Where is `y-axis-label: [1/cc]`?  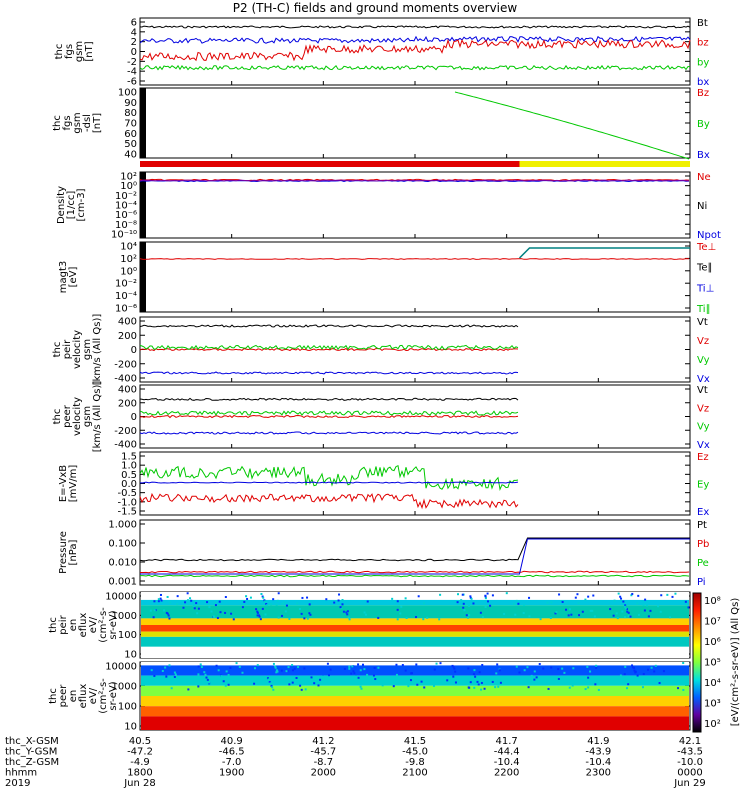
y-axis-label: [1/cc] is located at coordinates (71, 205).